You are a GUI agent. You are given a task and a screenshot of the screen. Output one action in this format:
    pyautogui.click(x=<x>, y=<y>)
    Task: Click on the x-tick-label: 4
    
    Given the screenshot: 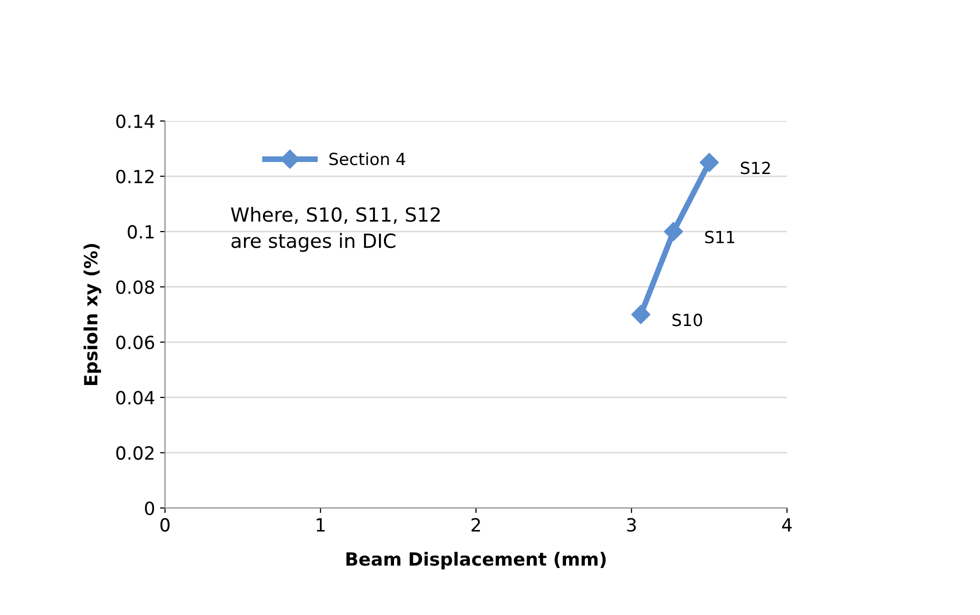 What is the action you would take?
    pyautogui.click(x=787, y=525)
    